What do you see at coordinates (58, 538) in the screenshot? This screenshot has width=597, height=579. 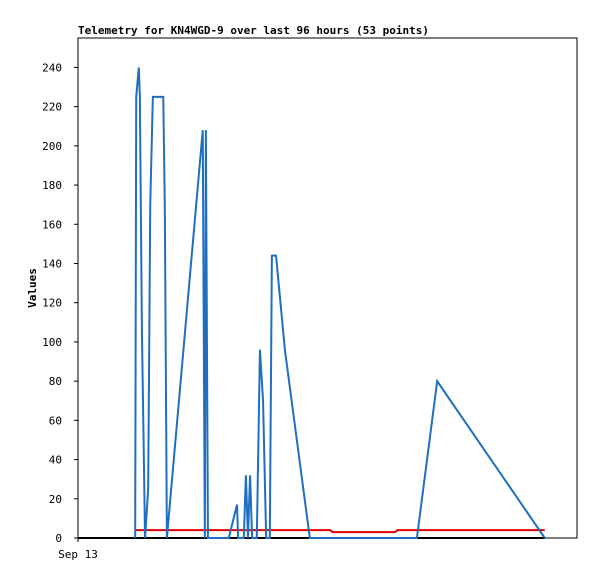 I see `y-tick-label: 0` at bounding box center [58, 538].